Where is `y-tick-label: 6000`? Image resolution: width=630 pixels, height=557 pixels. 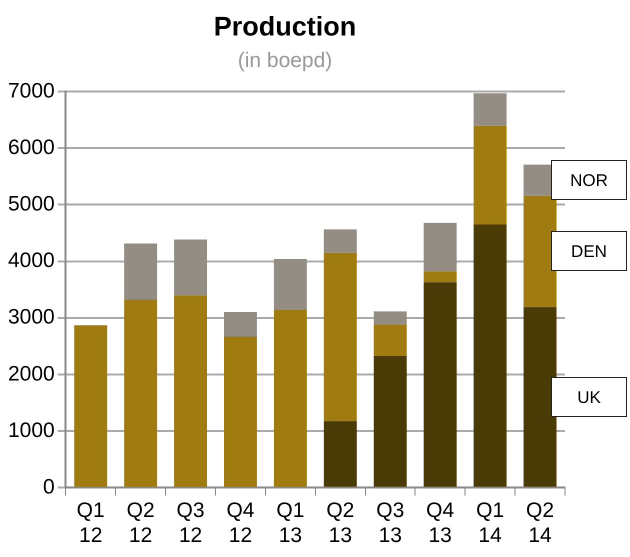 y-tick-label: 6000 is located at coordinates (31, 147).